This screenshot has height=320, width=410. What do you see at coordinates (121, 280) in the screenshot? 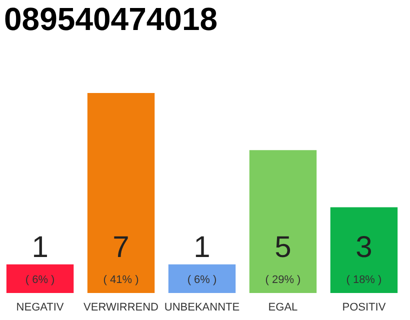
I see `annotation: ( 41% )` at bounding box center [121, 280].